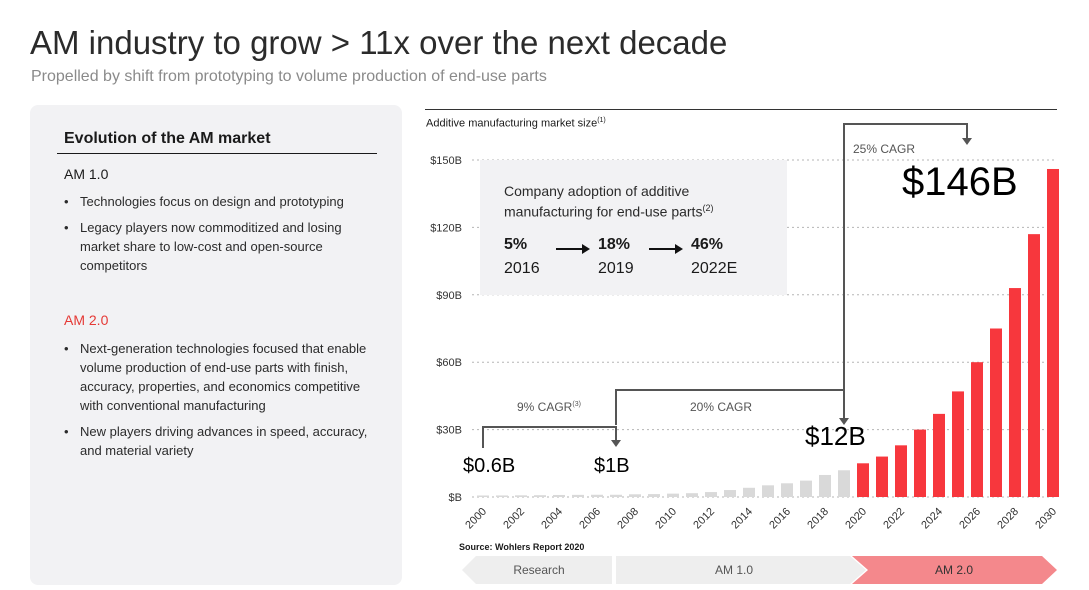 The width and height of the screenshot is (1089, 590). What do you see at coordinates (970, 519) in the screenshot?
I see `x-tick-label: 2026` at bounding box center [970, 519].